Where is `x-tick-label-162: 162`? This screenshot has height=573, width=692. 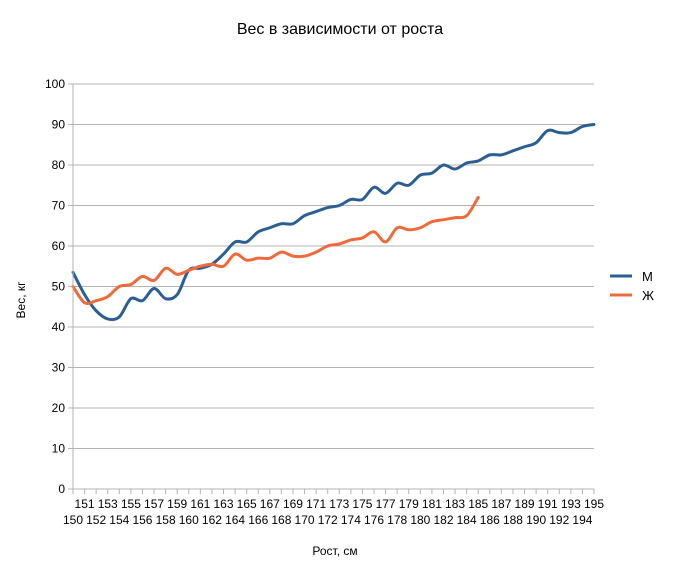 x-tick-label-162: 162 is located at coordinates (212, 520).